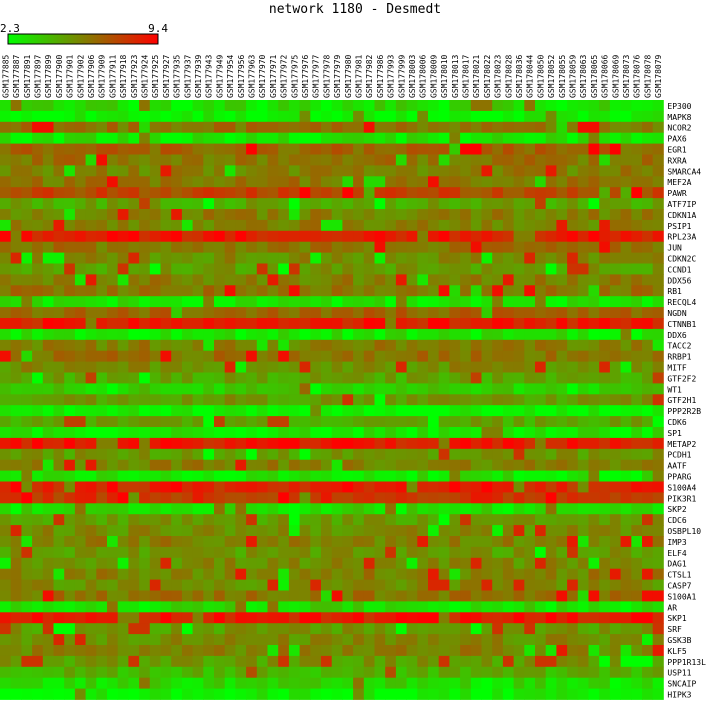 The height and width of the screenshot is (711, 713). What do you see at coordinates (412, 76) in the screenshot?
I see `column-label: GSM178003` at bounding box center [412, 76].